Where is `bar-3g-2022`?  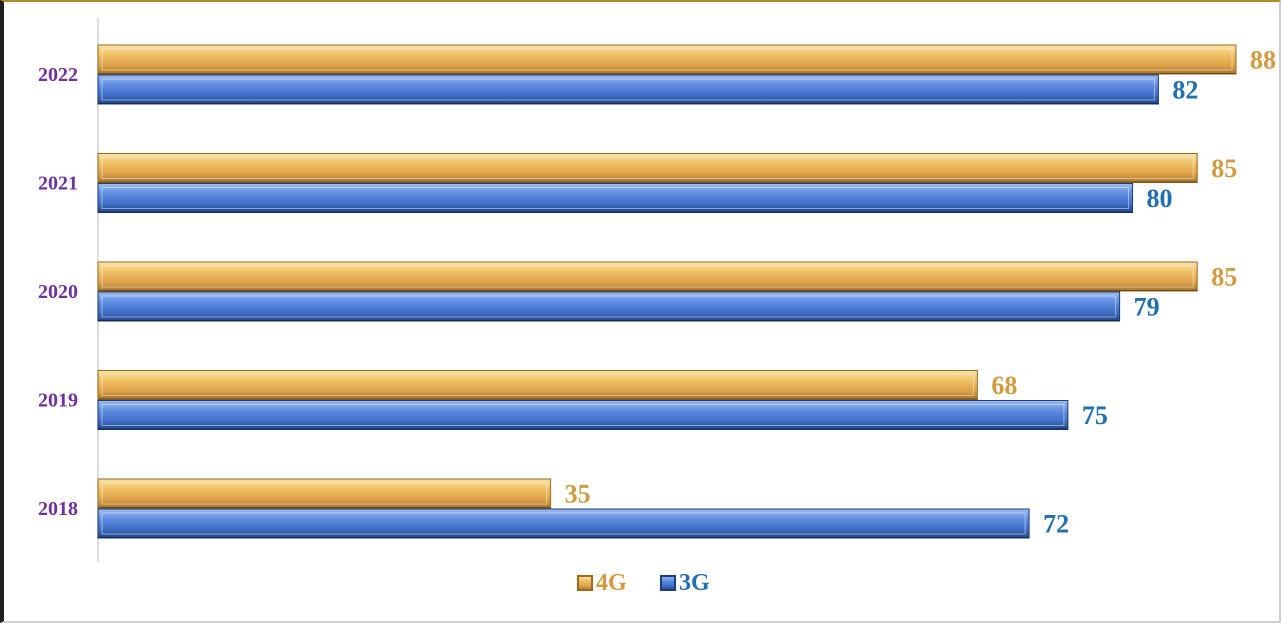 bar-3g-2022 is located at coordinates (628, 89).